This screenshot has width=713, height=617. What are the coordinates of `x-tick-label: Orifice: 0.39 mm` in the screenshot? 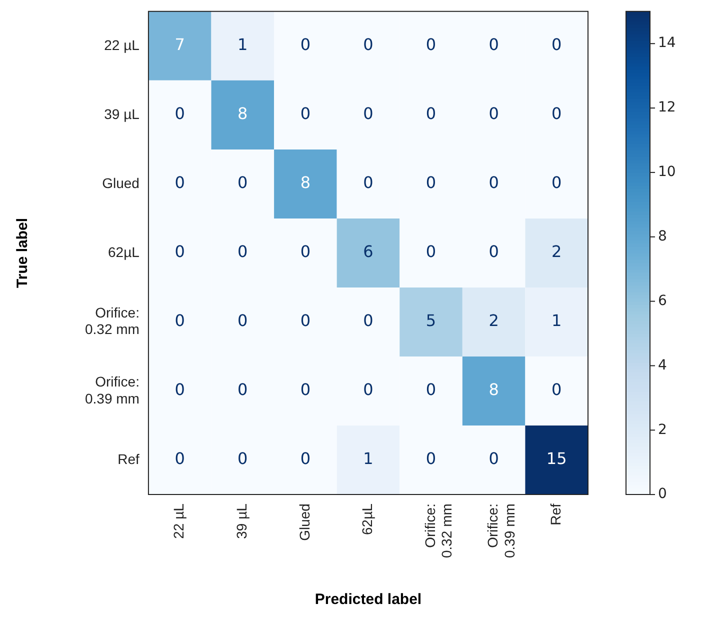 It's located at (501, 531).